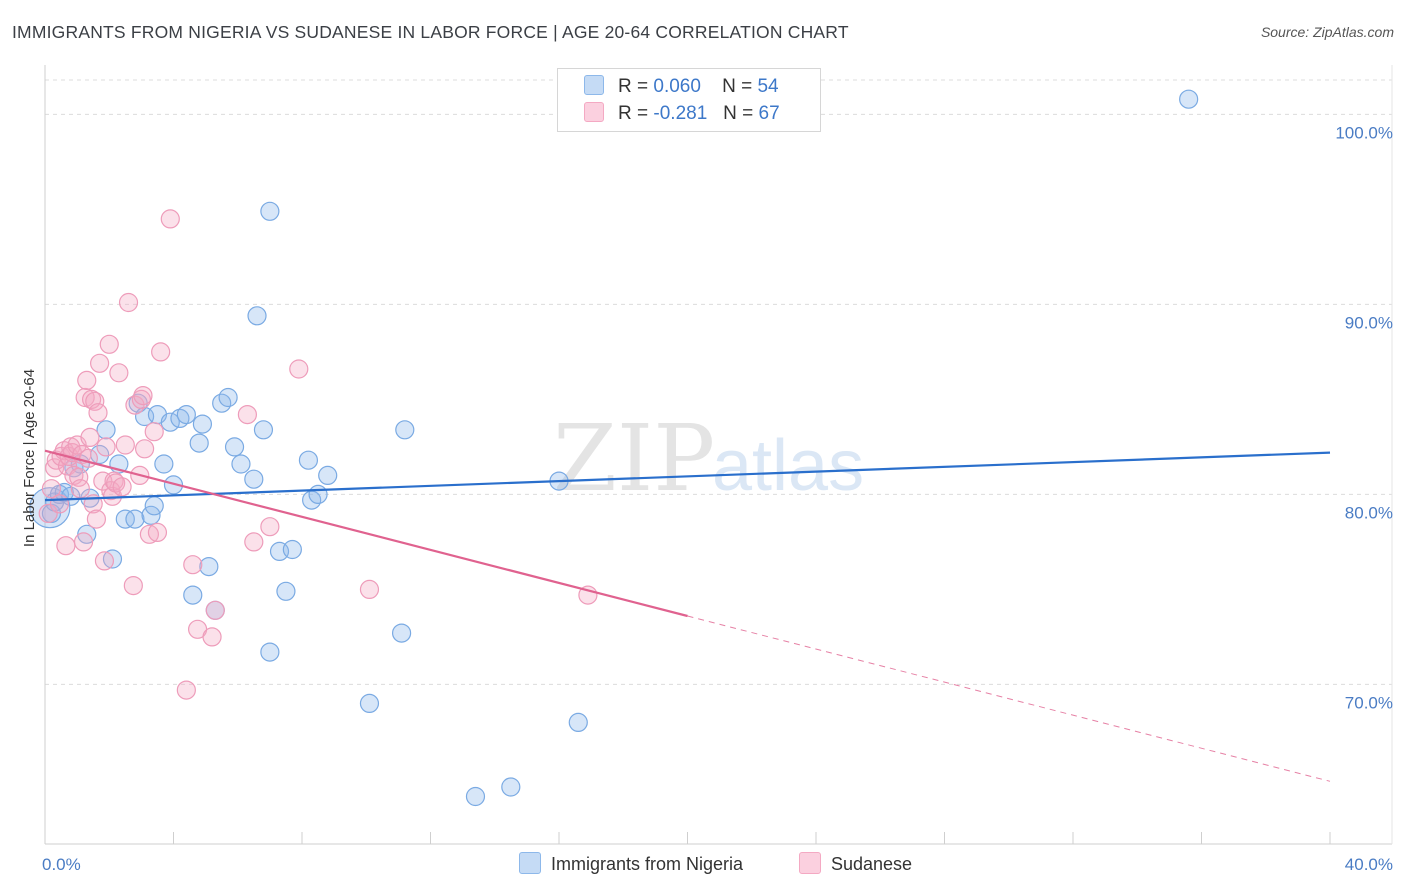 The image size is (1406, 892). Describe the element at coordinates (594, 112) in the screenshot. I see `legend-swatch-sudanese` at that location.